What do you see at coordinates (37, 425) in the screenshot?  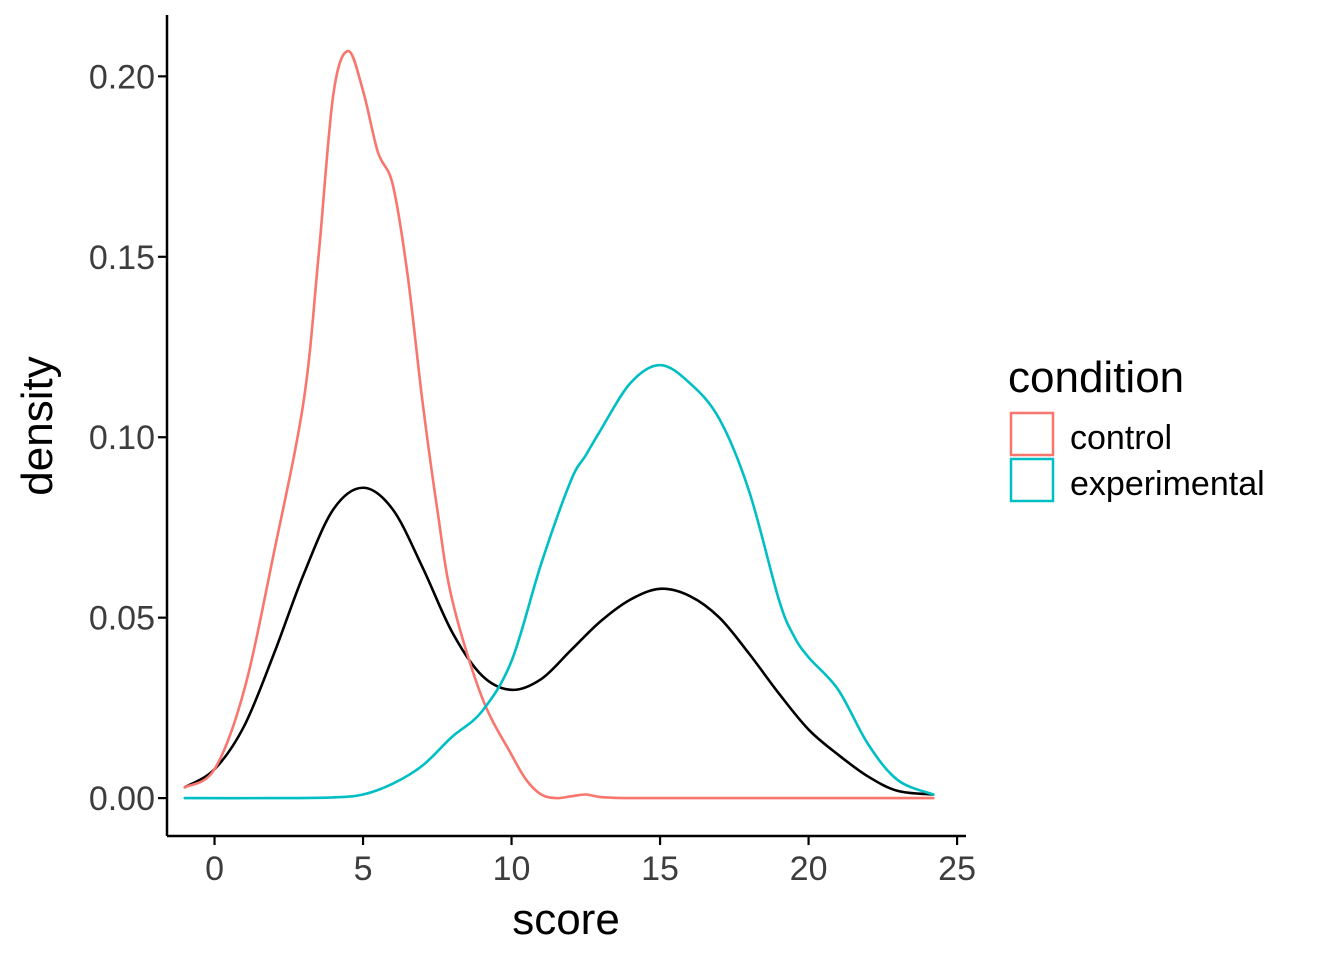 I see `y-axis-title: density` at bounding box center [37, 425].